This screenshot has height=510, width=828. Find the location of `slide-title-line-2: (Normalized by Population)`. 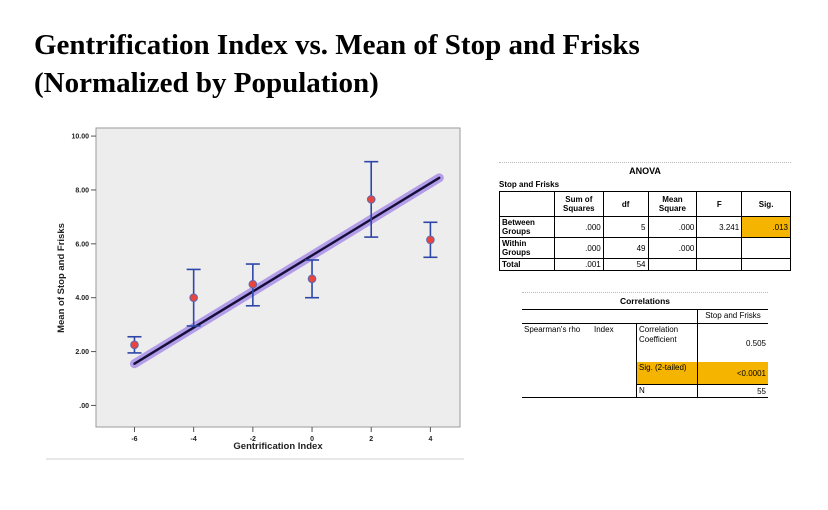

slide-title-line-2: (Normalized by Population) is located at coordinates (206, 83).